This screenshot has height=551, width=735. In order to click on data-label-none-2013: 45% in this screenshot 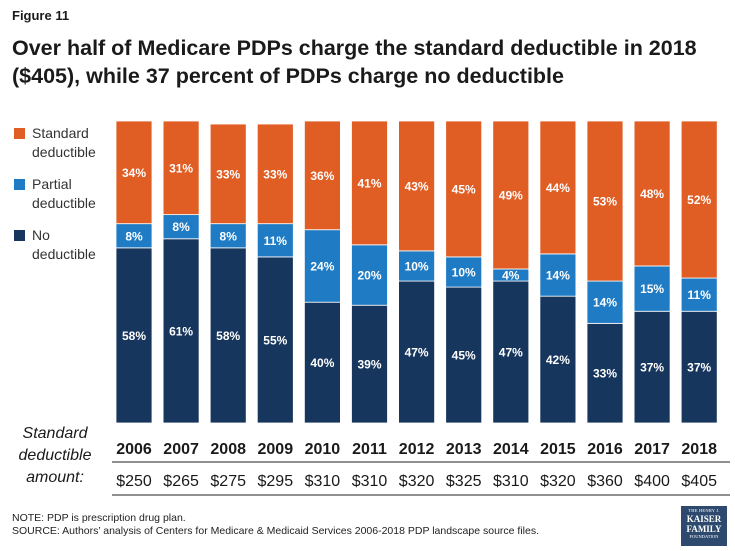, I will do `click(464, 356)`.